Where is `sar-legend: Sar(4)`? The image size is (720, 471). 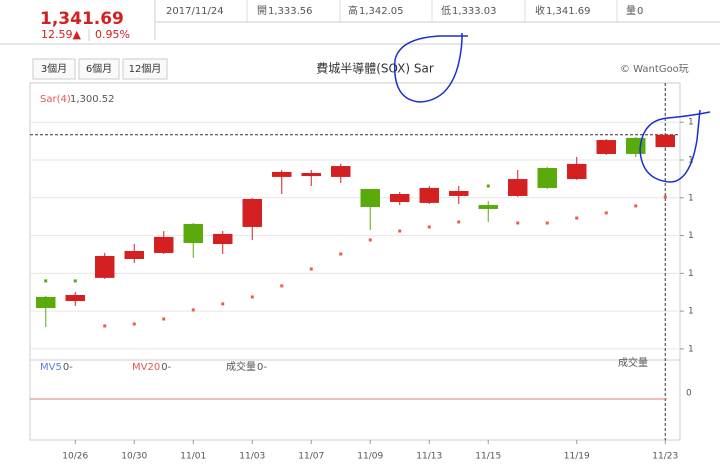 sar-legend: Sar(4) is located at coordinates (55, 99).